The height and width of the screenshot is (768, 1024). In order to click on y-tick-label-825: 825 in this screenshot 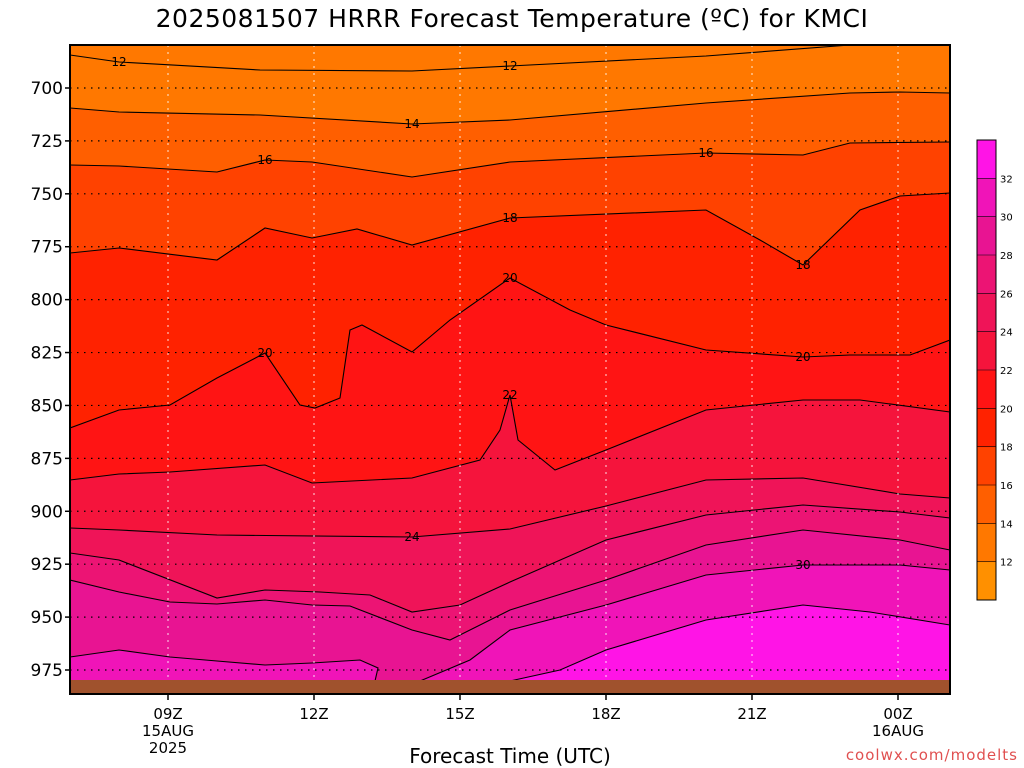, I will do `click(47, 354)`.